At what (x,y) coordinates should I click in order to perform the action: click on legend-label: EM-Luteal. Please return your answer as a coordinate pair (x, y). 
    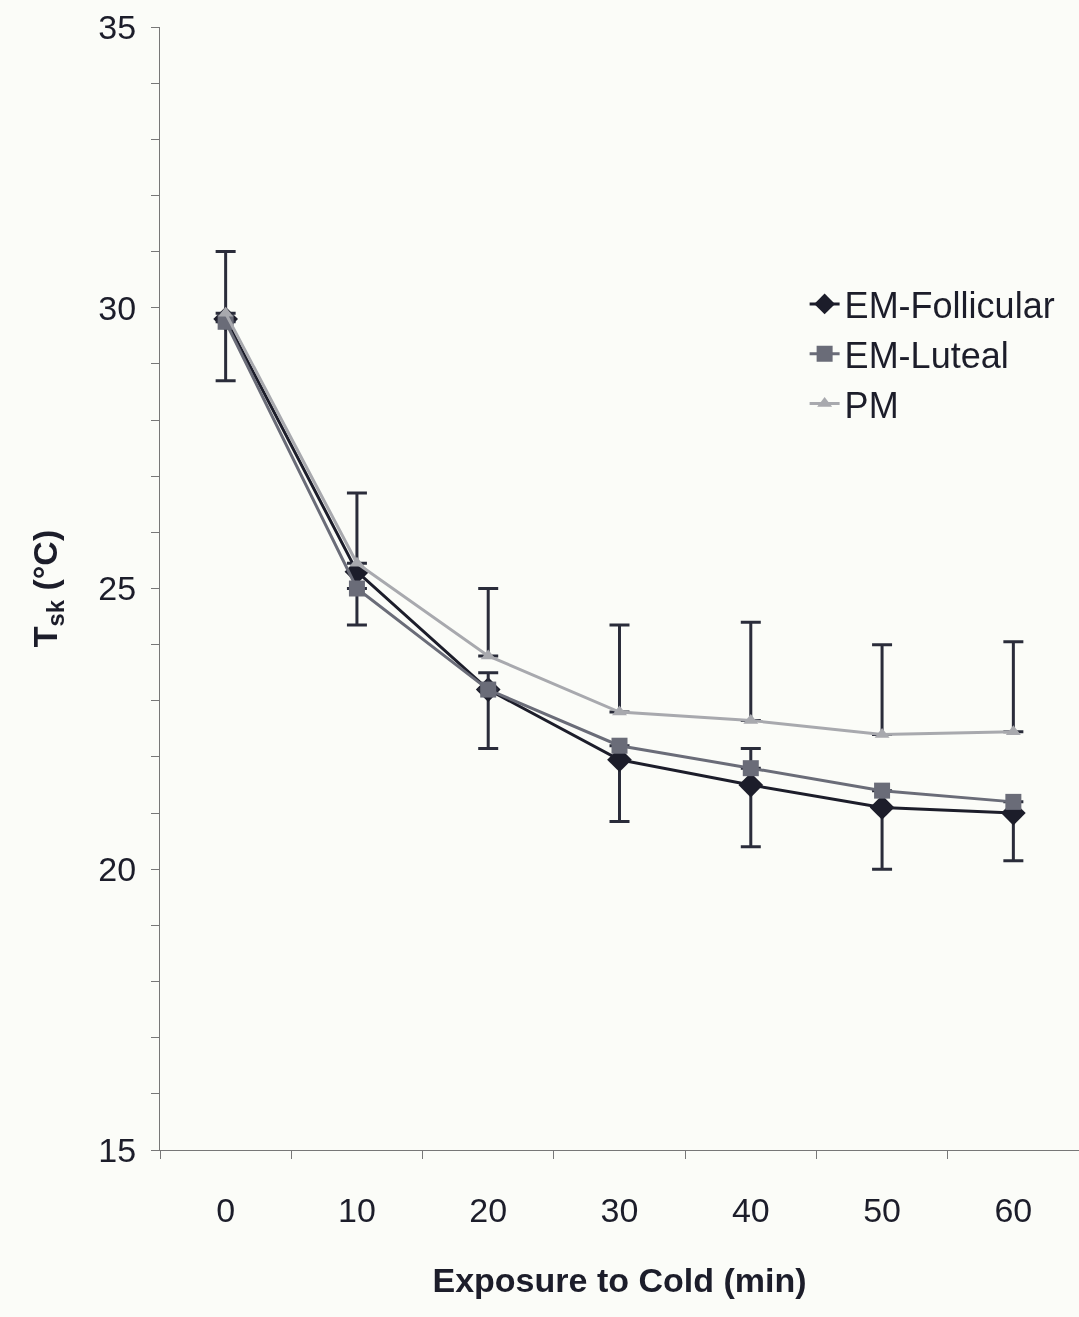
    Looking at the image, I should click on (926, 355).